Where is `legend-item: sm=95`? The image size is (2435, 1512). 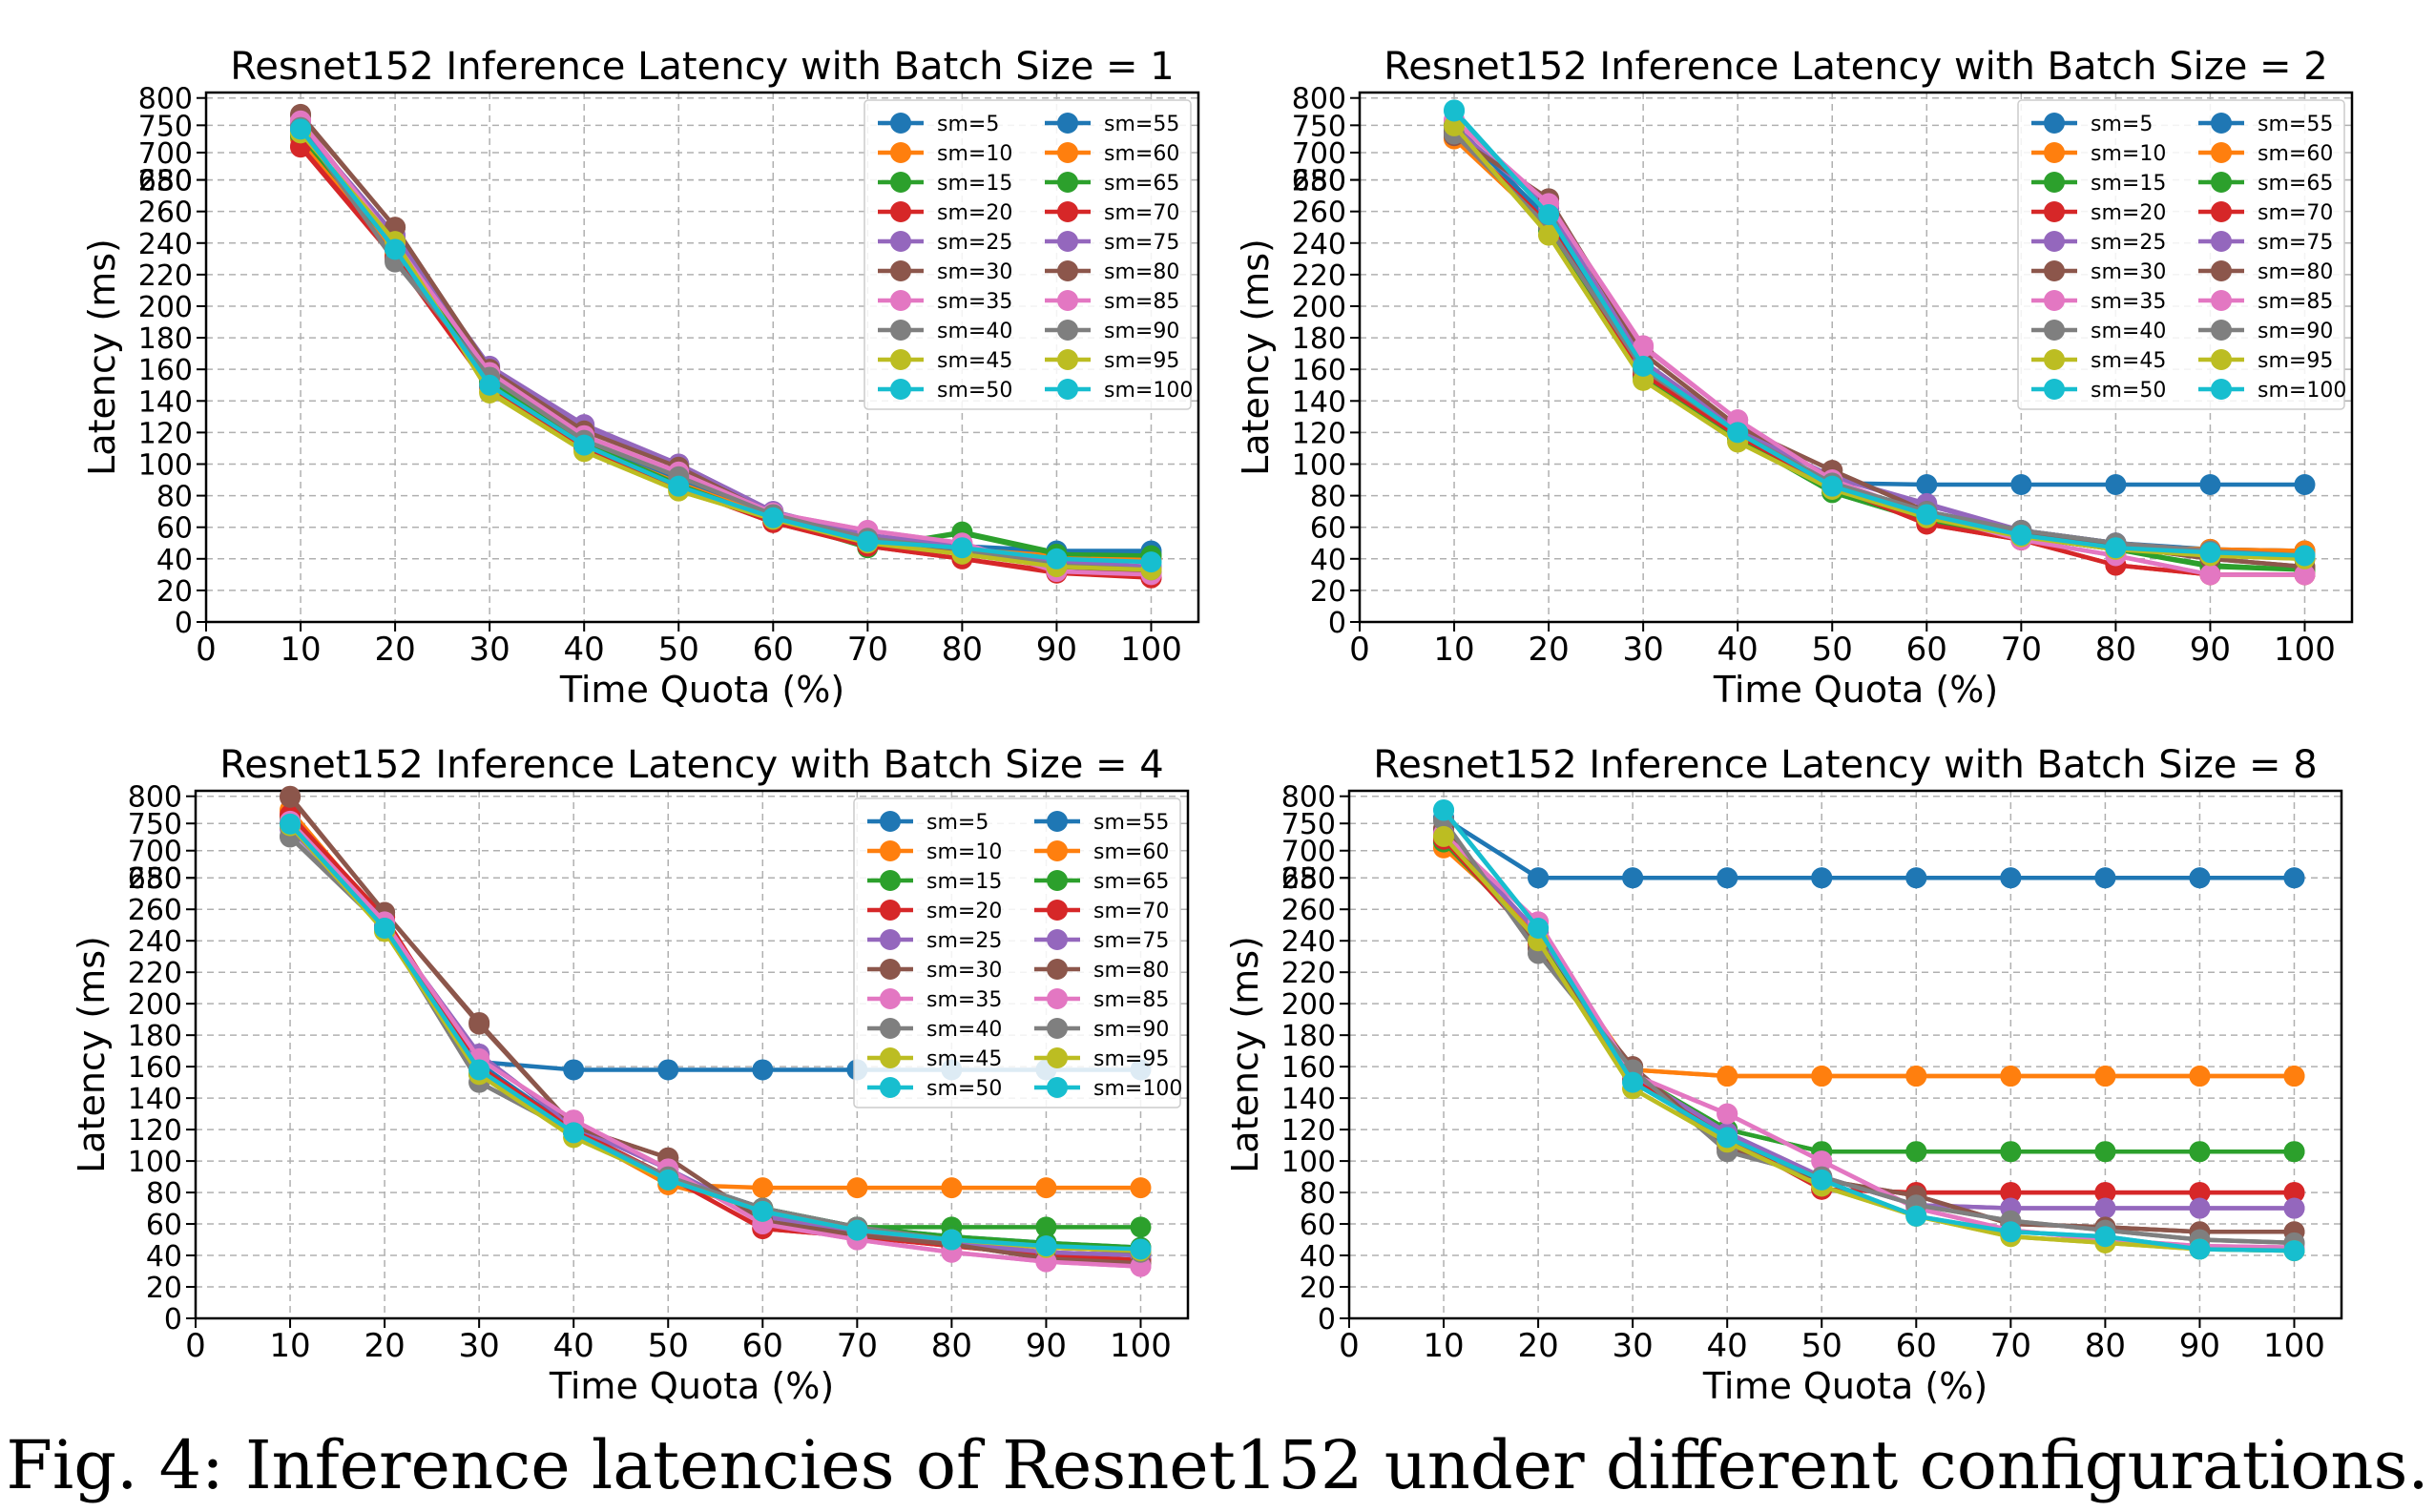
legend-item: sm=95 is located at coordinates (2266, 361).